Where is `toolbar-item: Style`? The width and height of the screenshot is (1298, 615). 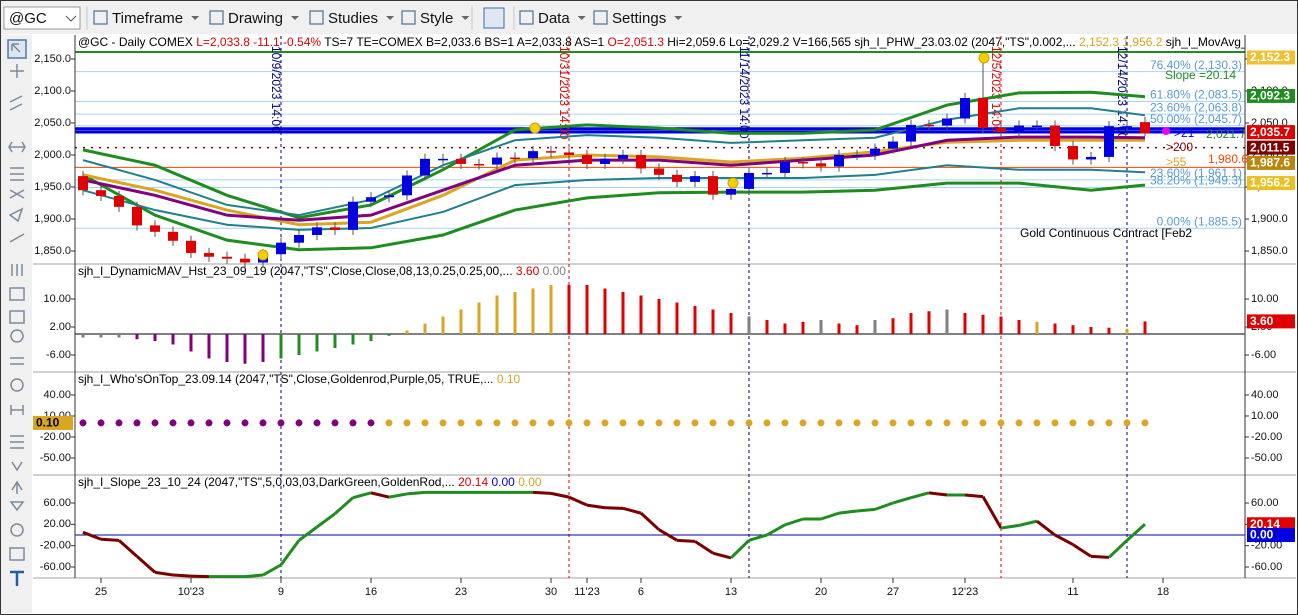 toolbar-item: Style is located at coordinates (436, 18).